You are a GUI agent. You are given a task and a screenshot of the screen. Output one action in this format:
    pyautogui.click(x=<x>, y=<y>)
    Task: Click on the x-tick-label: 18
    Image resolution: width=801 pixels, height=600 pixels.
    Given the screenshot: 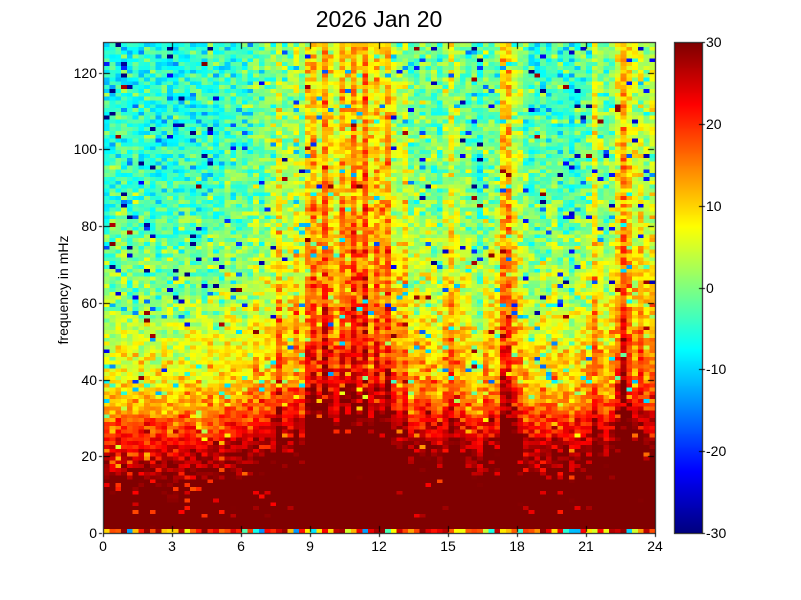 What is the action you would take?
    pyautogui.click(x=517, y=546)
    